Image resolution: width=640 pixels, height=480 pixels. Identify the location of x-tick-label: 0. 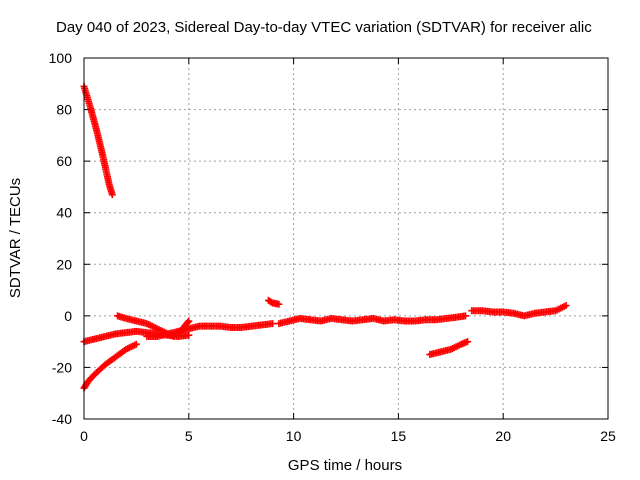
(84, 436).